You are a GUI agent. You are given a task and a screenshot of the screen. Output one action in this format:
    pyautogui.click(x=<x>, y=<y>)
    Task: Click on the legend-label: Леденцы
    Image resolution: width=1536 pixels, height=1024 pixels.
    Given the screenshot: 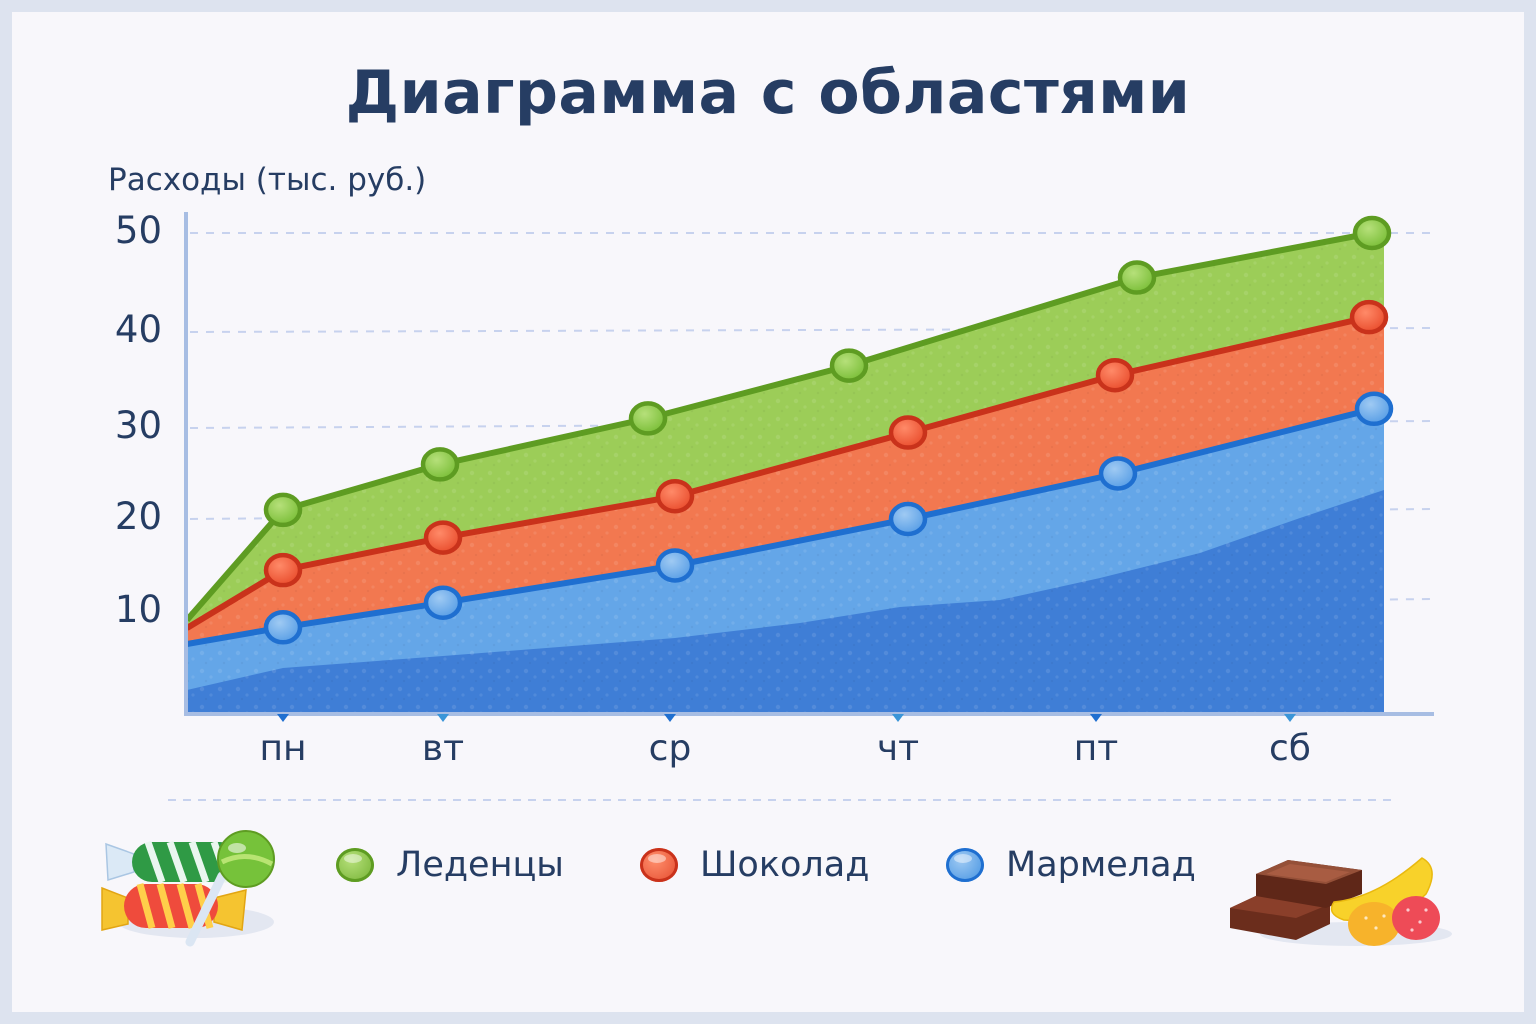 What is the action you would take?
    pyautogui.click(x=480, y=865)
    